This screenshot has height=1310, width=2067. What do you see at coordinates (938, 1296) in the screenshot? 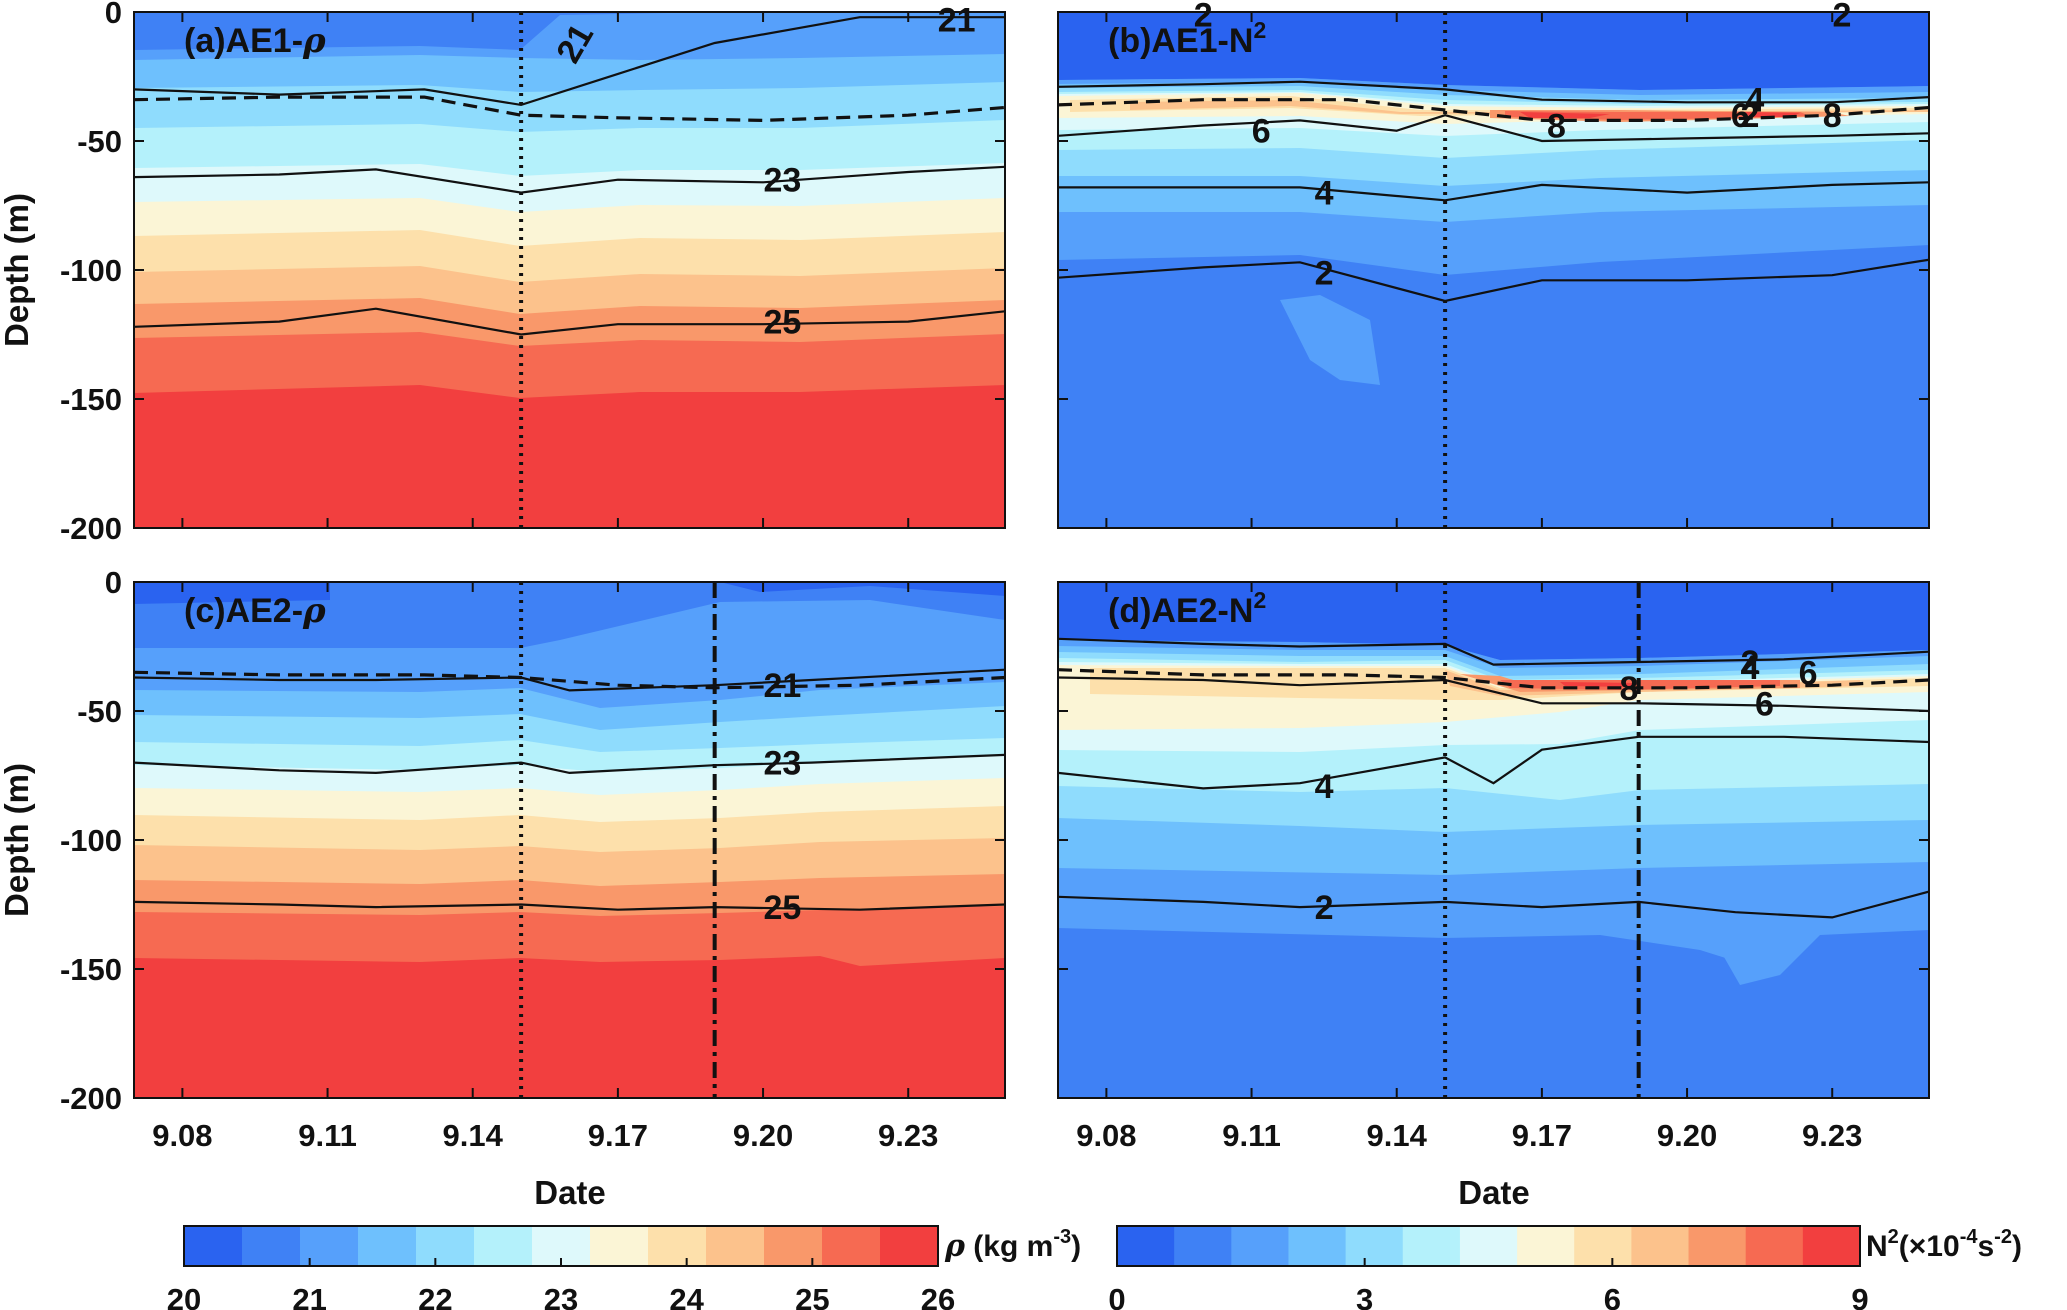
I see `colorbar-rho-tick-label-6: 26` at bounding box center [938, 1296].